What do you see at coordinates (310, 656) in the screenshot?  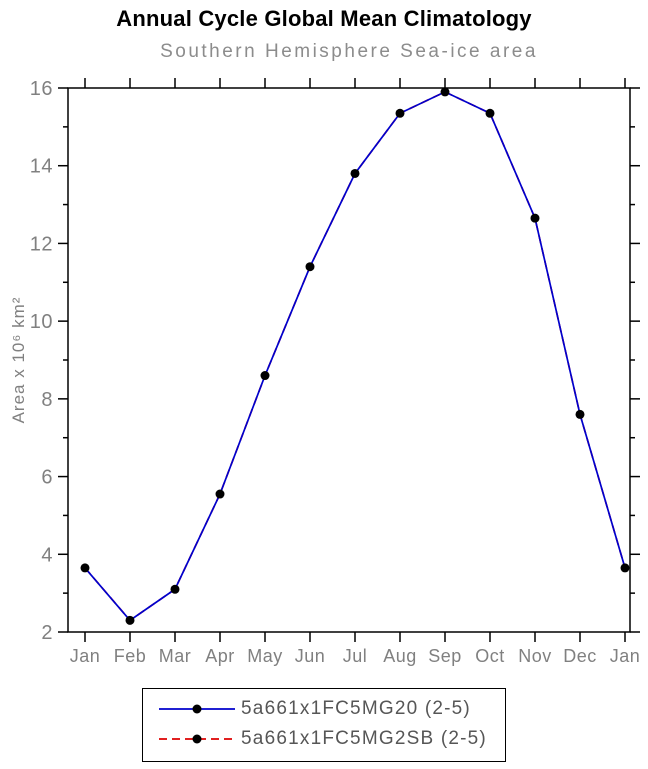 I see `svg-text: Jun` at bounding box center [310, 656].